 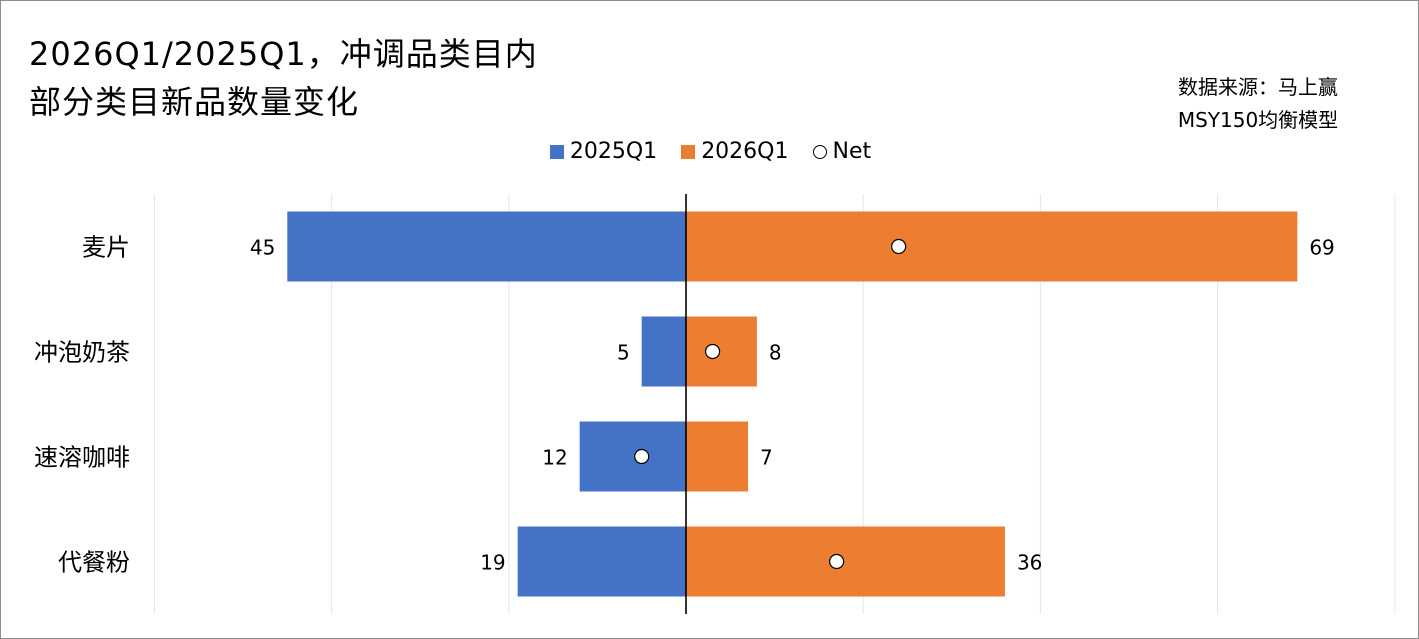 I want to click on chart-title-line2: 部分类目新品数量变化, so click(x=194, y=102).